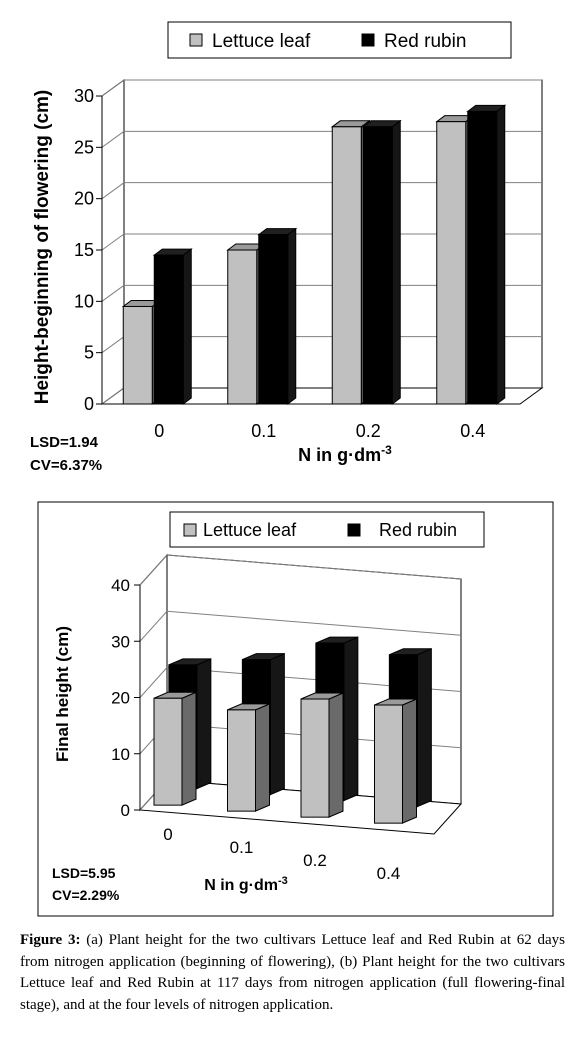  What do you see at coordinates (315, 860) in the screenshot?
I see `x-tick-label-b: 0.2` at bounding box center [315, 860].